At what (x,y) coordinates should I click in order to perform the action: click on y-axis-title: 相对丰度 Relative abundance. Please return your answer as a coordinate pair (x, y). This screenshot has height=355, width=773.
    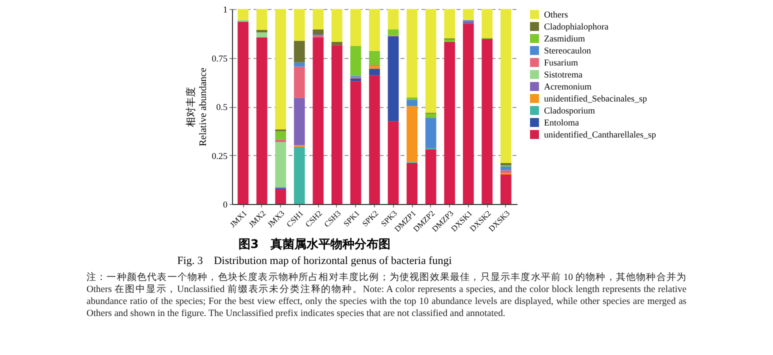
    Looking at the image, I should click on (196, 106).